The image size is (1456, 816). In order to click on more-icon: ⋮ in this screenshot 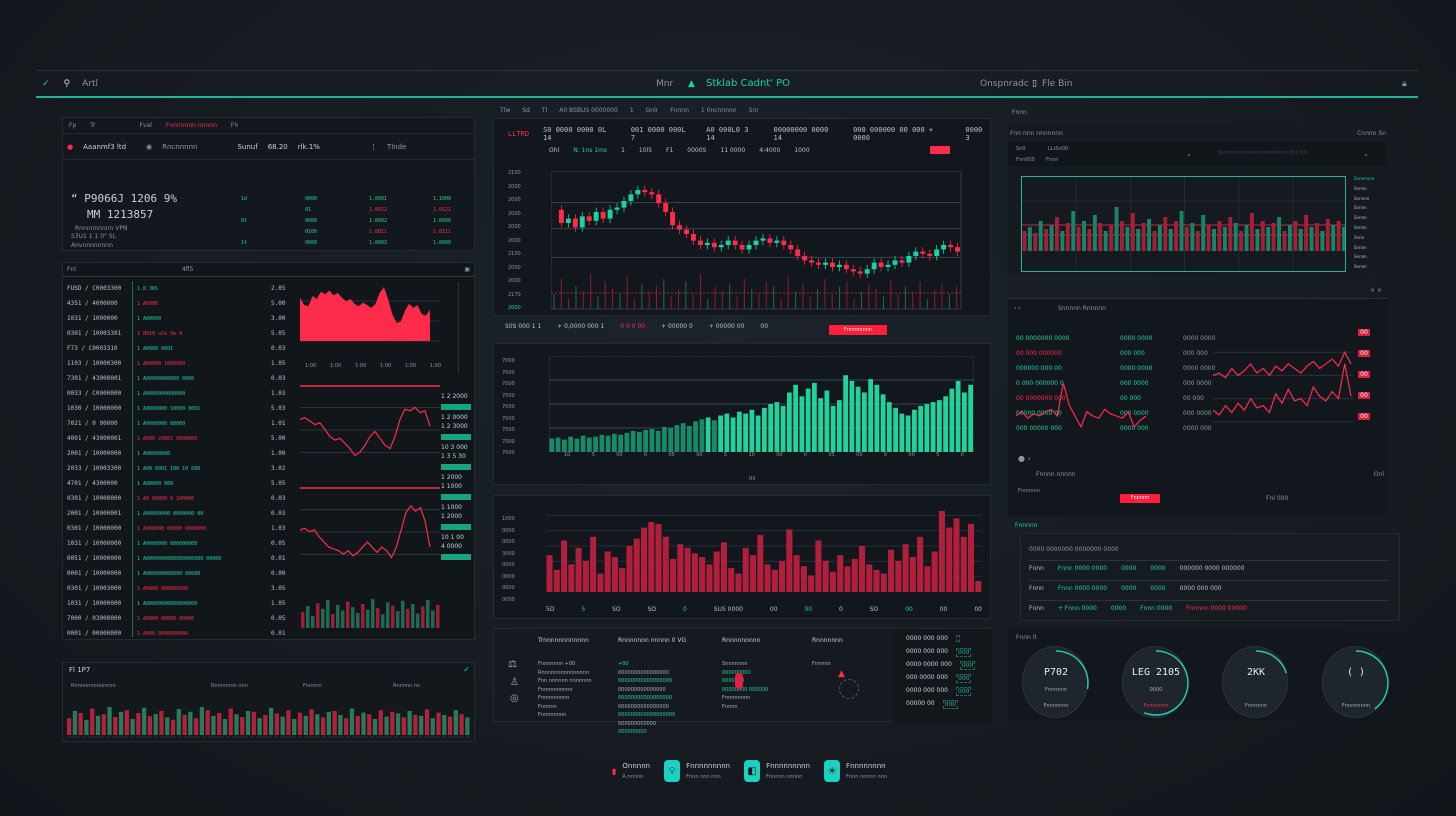, I will do `click(373, 146)`.